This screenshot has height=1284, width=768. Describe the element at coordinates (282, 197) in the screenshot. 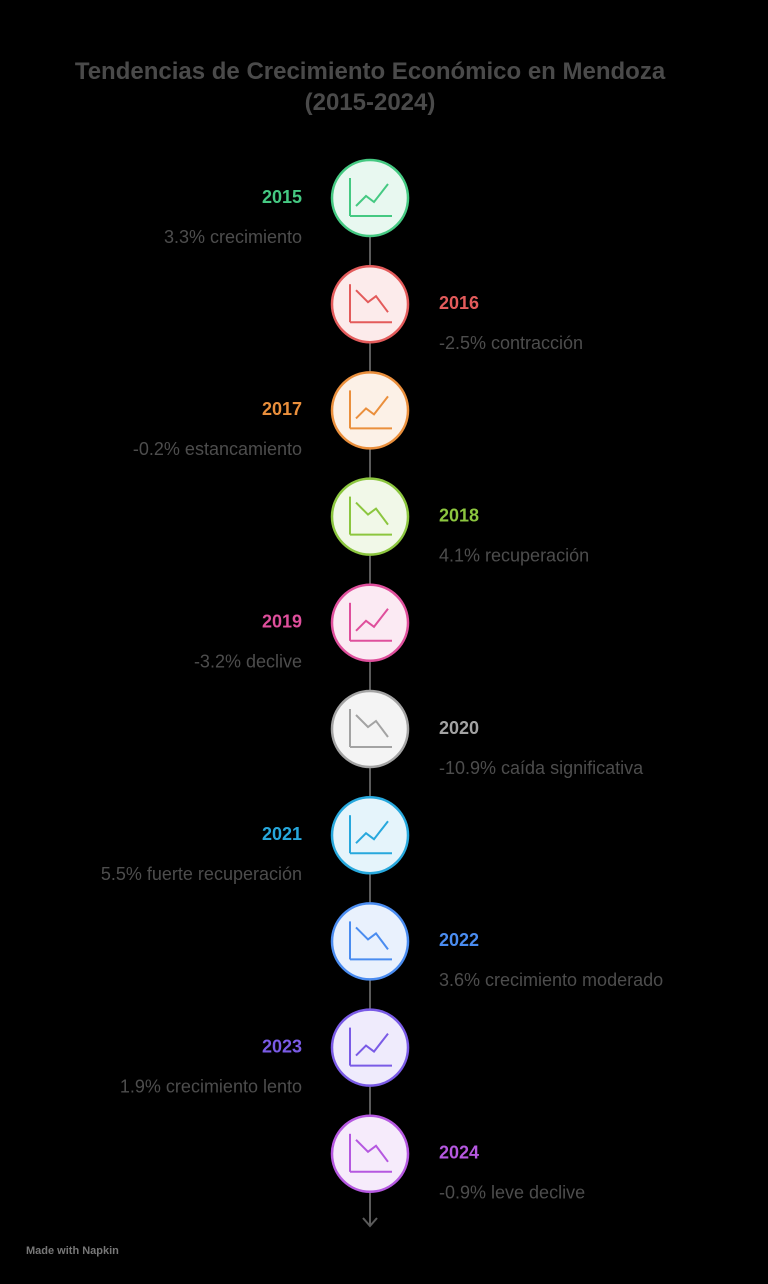

I see `year-label: 2015` at that location.